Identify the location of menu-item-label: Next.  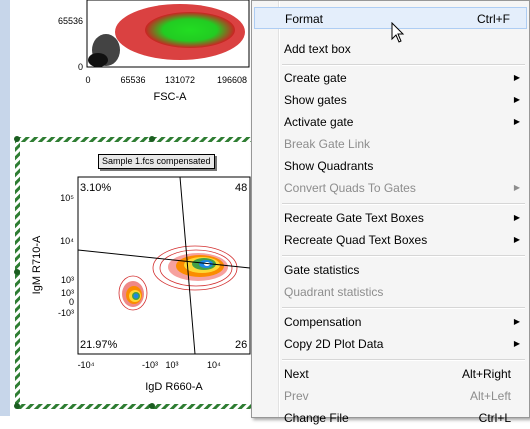
(296, 374).